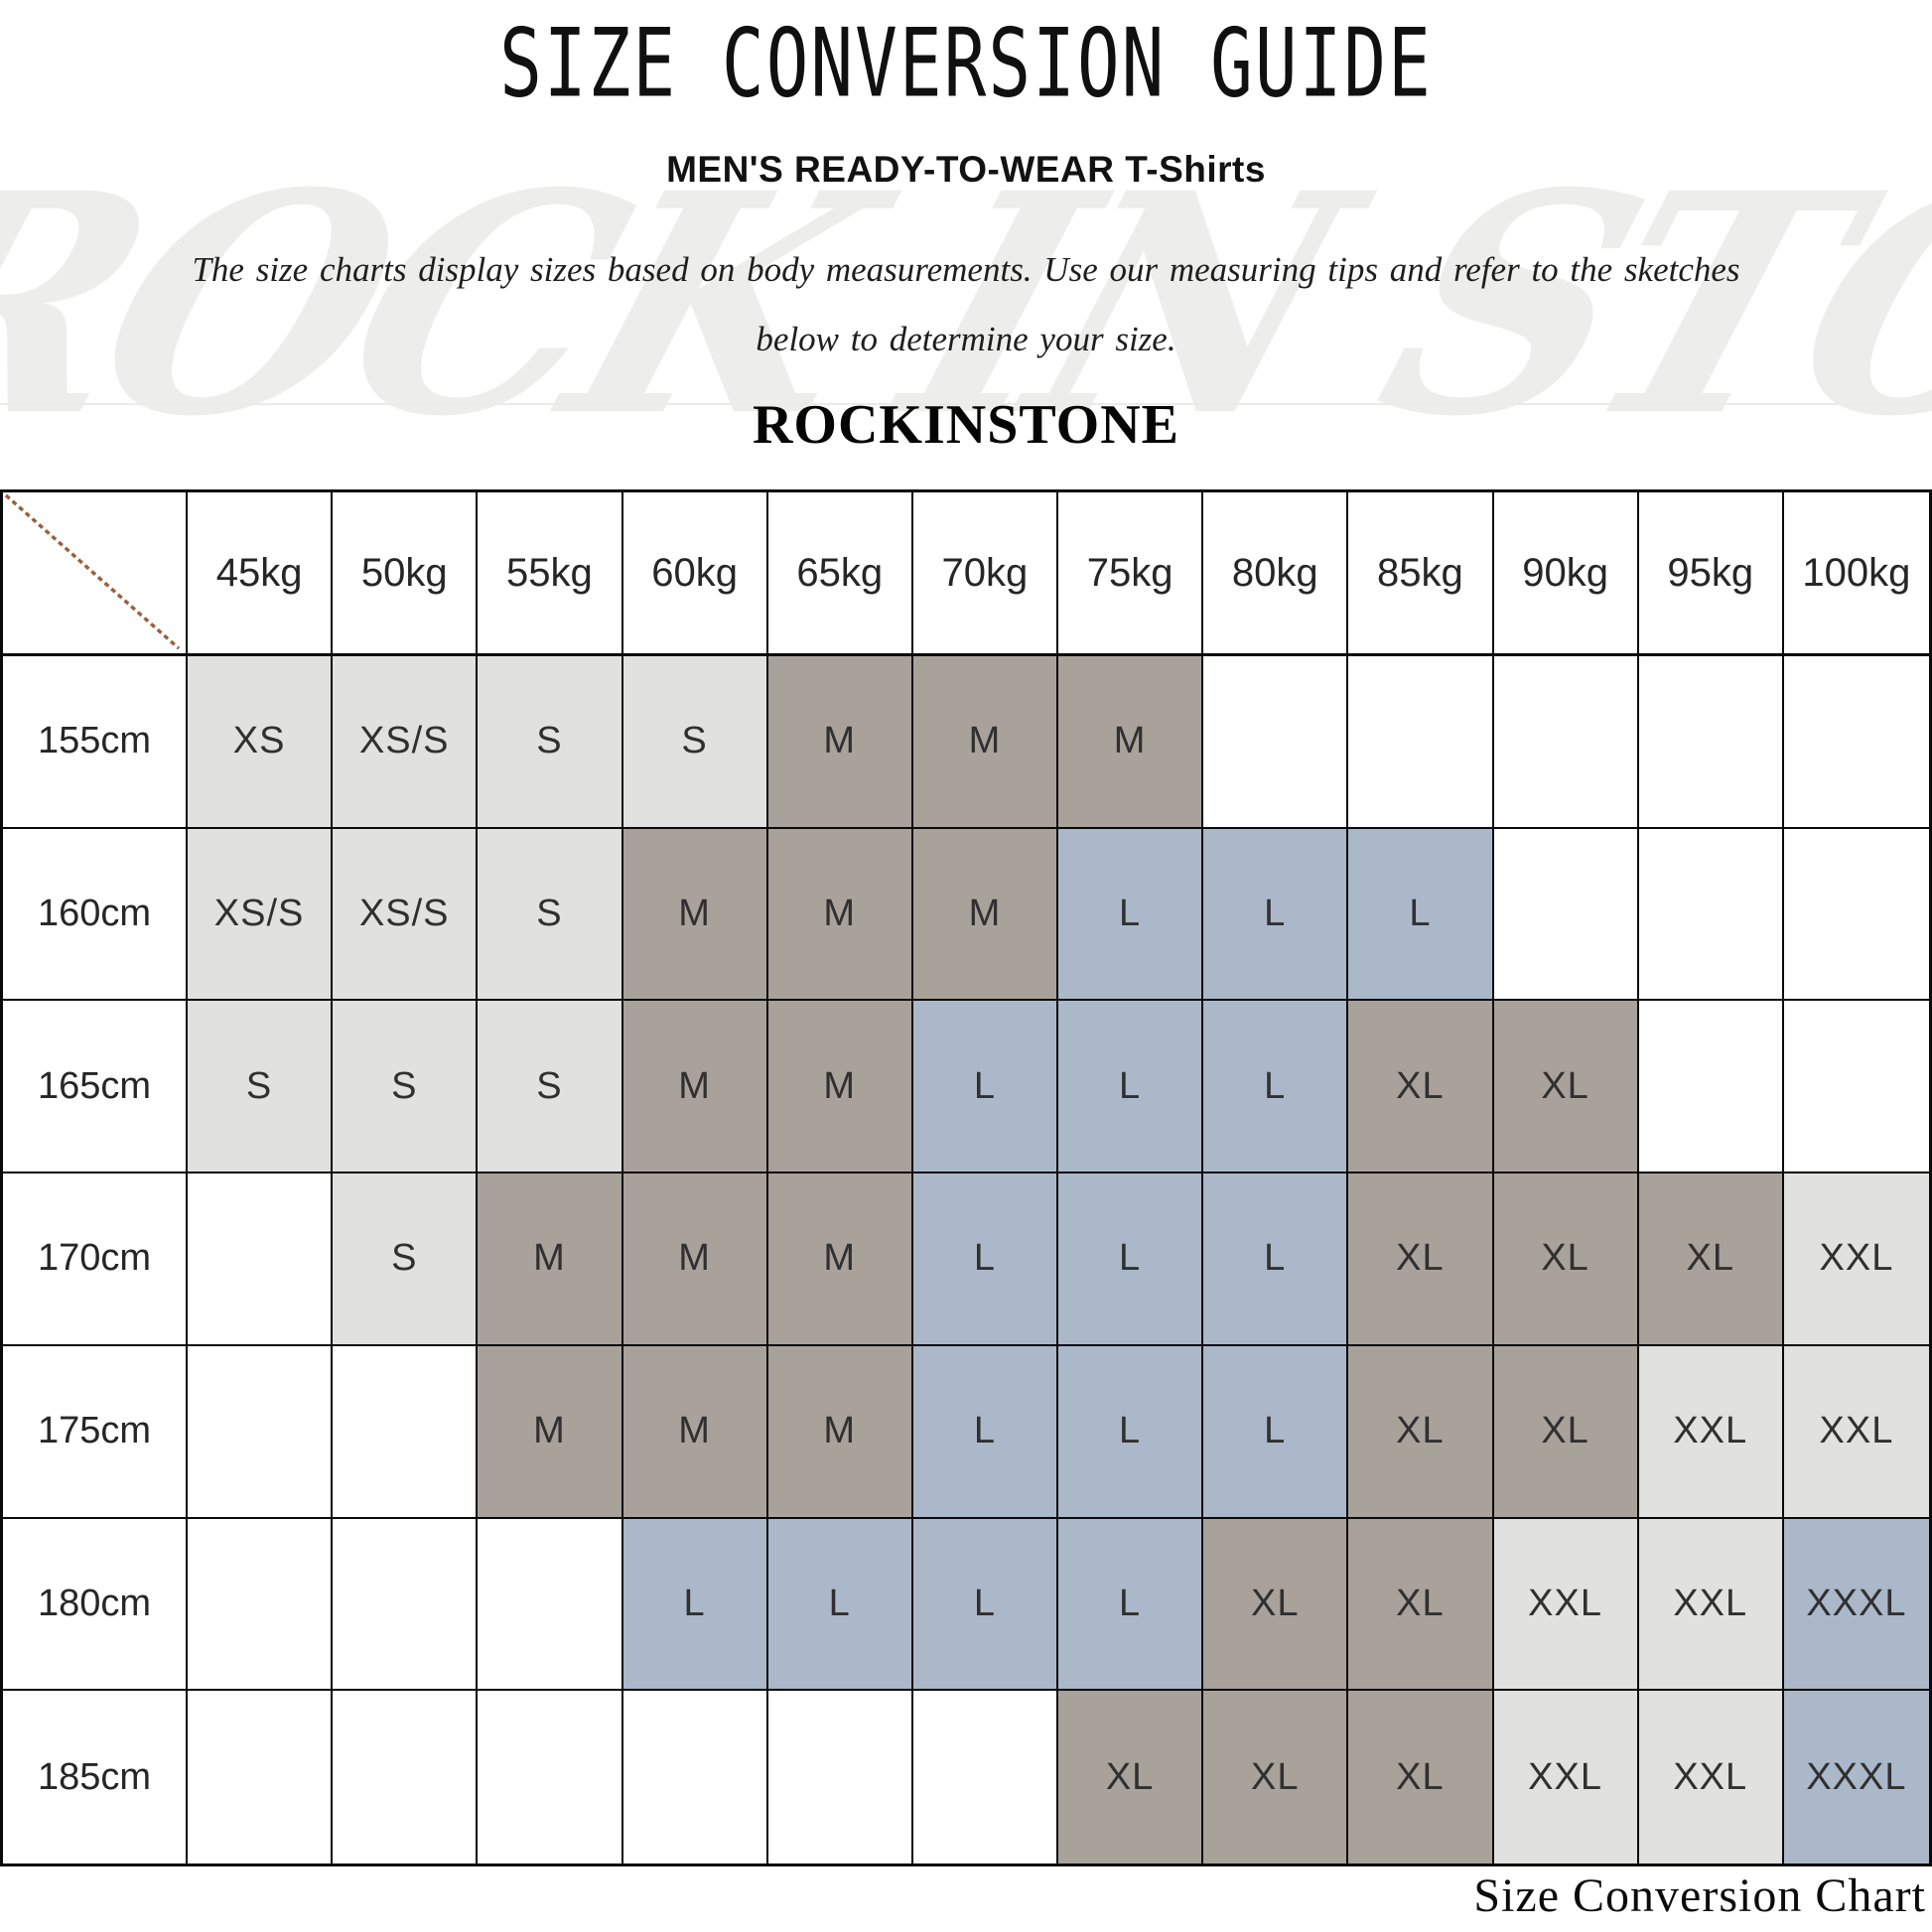 The image size is (1932, 1932). What do you see at coordinates (966, 169) in the screenshot?
I see `page-subtitle: MEN'S READY-TO-WEAR T-Shirts` at bounding box center [966, 169].